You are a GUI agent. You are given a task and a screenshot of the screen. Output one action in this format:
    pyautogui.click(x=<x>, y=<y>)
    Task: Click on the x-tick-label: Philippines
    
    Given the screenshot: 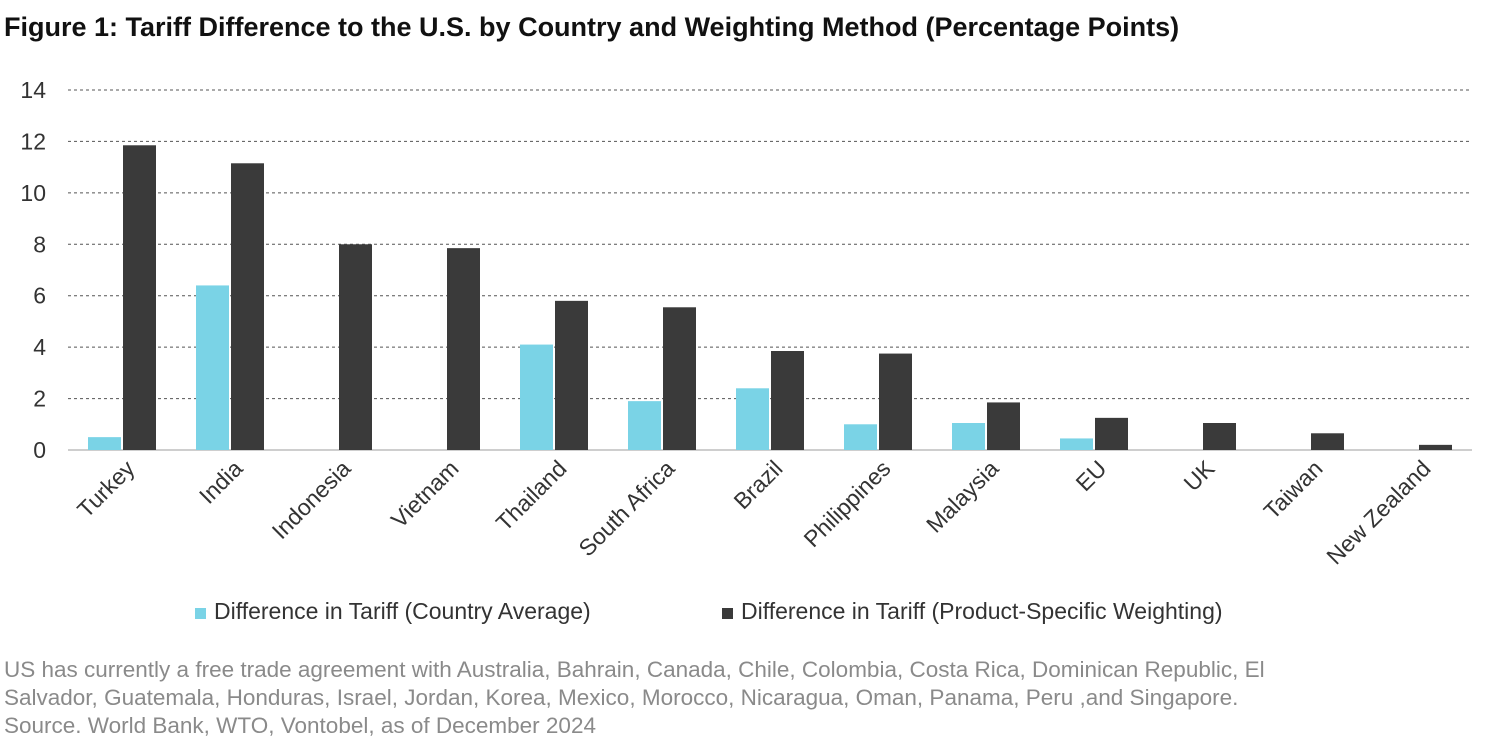 What is the action you would take?
    pyautogui.click(x=846, y=503)
    